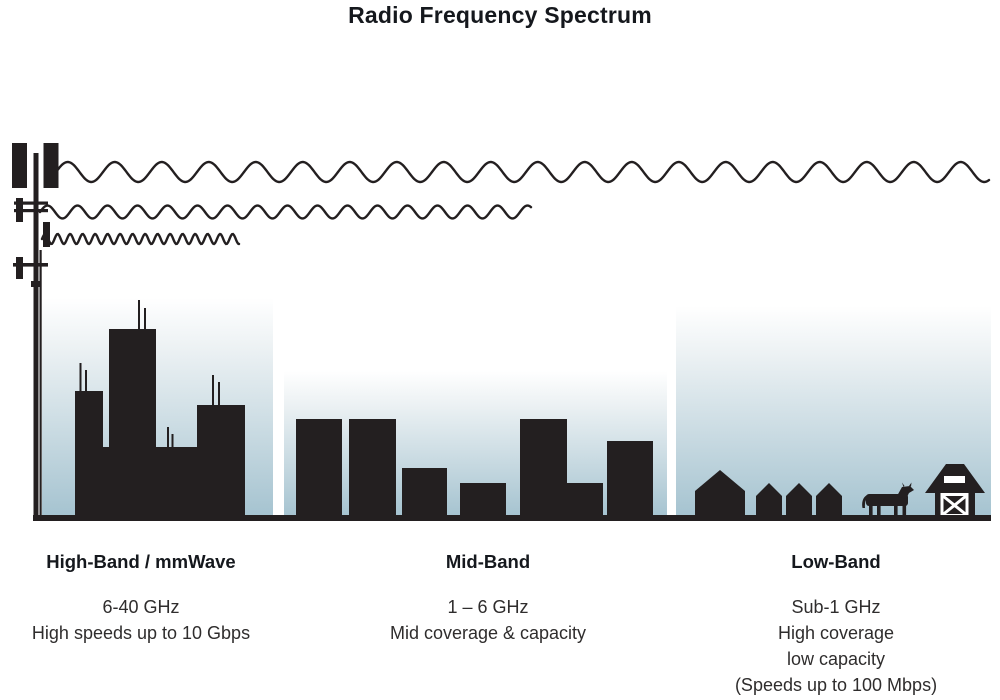 The height and width of the screenshot is (700, 1000). I want to click on ground-line, so click(512, 518).